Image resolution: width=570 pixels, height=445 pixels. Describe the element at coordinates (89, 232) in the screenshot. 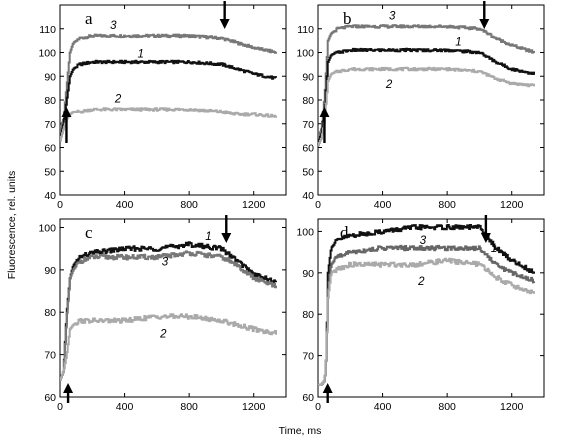

I see `panel-label-c: c` at that location.